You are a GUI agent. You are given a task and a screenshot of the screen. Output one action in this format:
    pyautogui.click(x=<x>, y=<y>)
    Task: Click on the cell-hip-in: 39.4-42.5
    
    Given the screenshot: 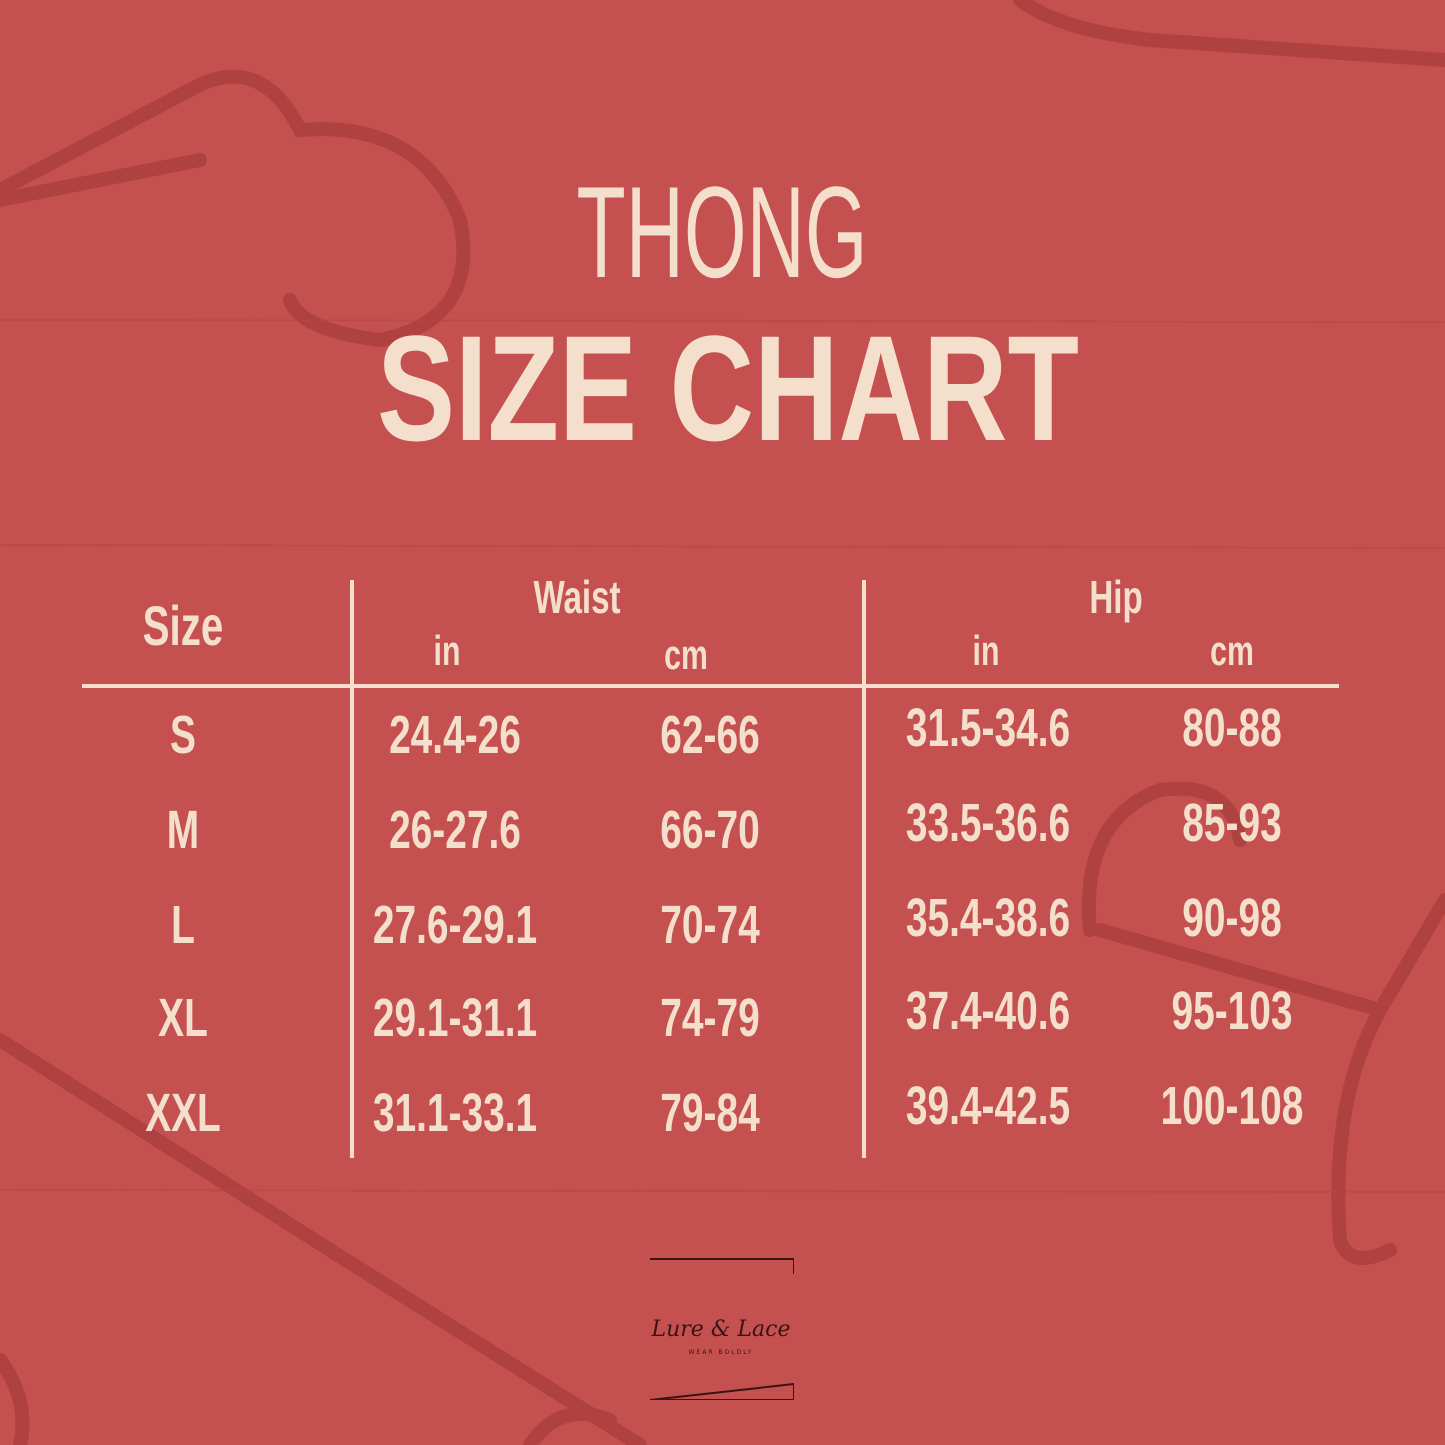 What is the action you would take?
    pyautogui.click(x=988, y=1106)
    